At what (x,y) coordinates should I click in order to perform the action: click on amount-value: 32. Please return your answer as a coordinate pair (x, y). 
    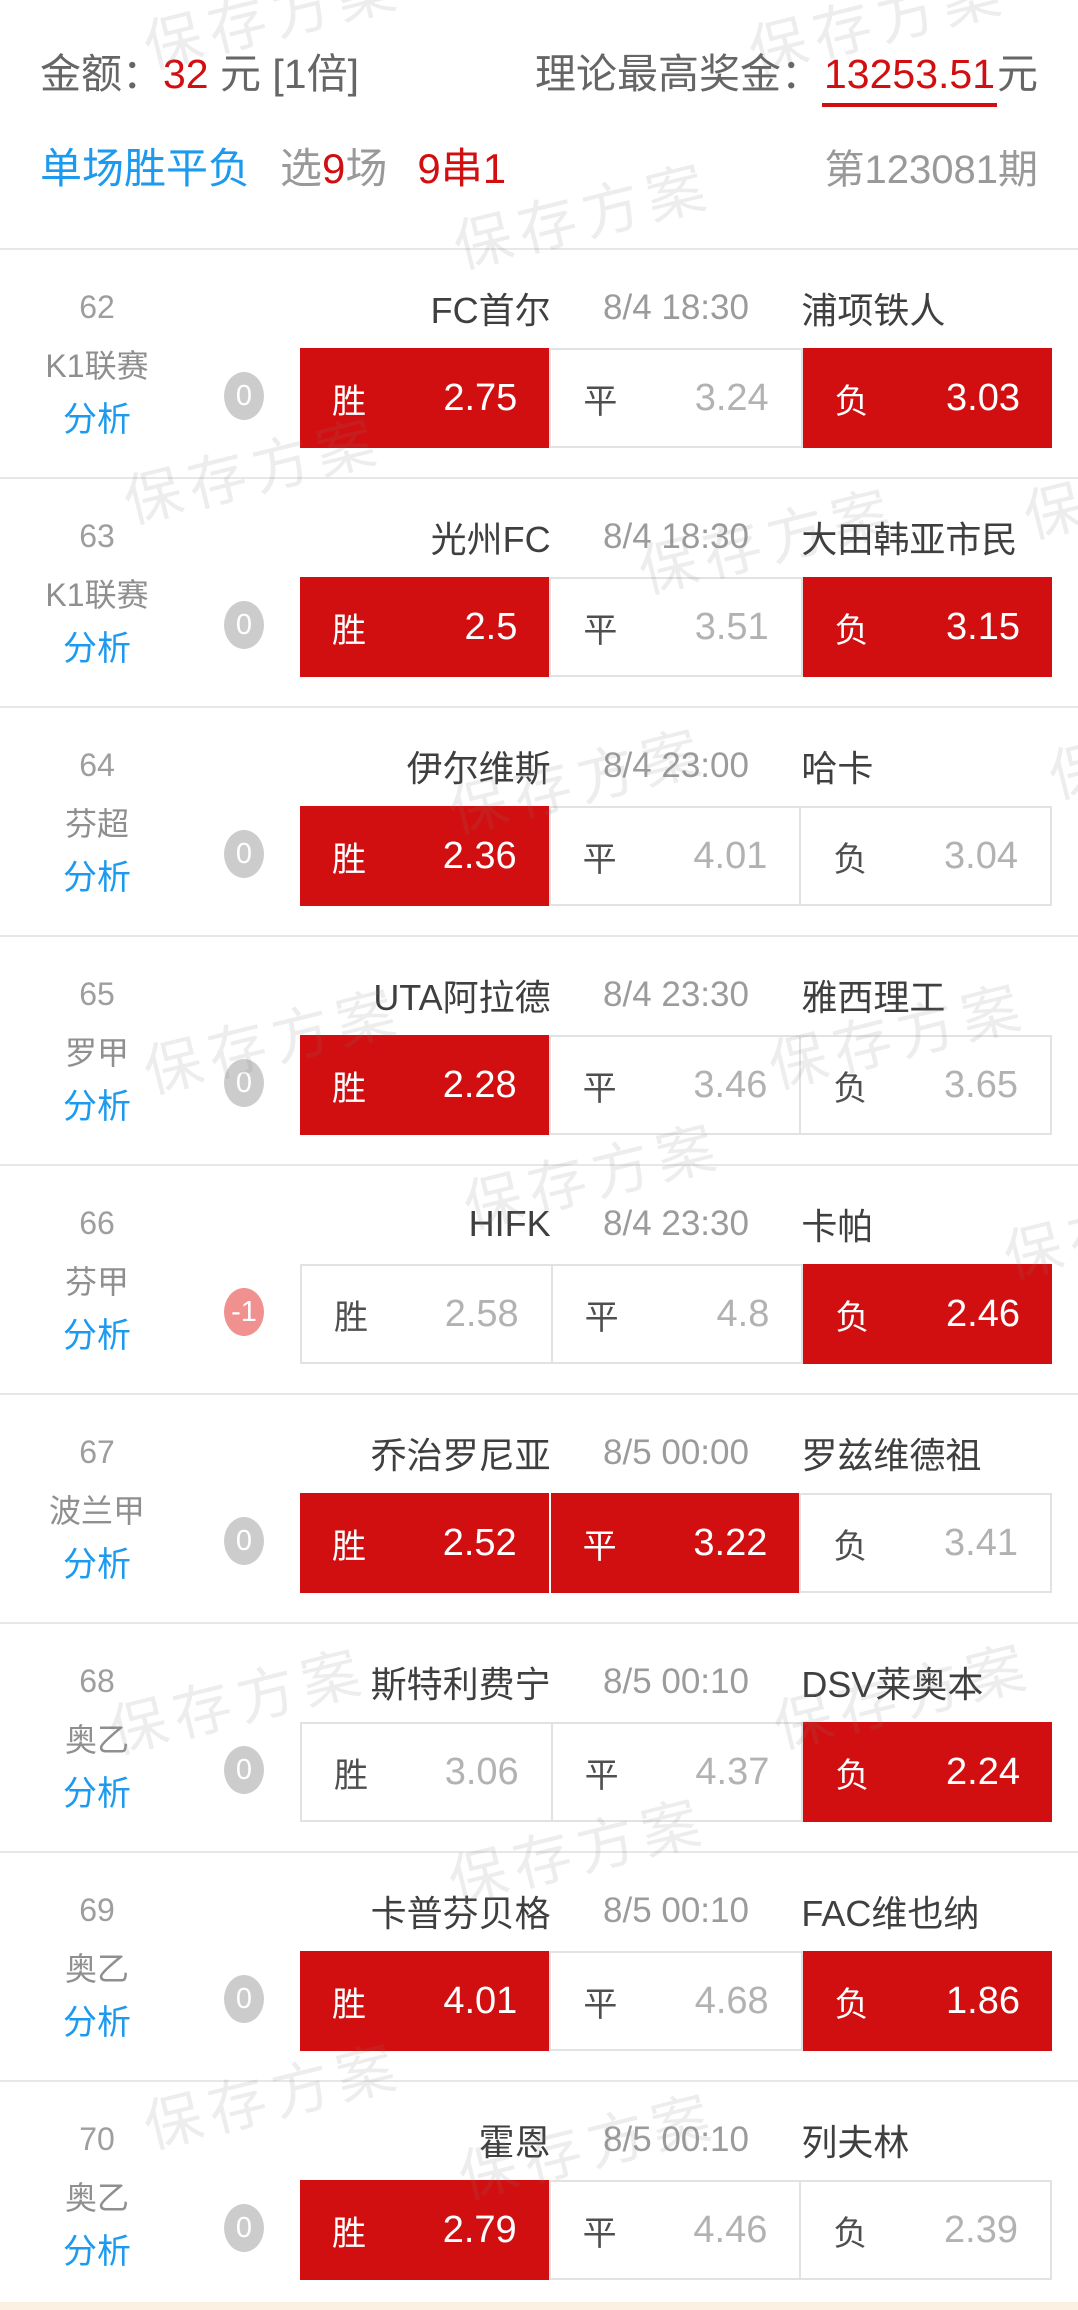
    Looking at the image, I should click on (186, 74).